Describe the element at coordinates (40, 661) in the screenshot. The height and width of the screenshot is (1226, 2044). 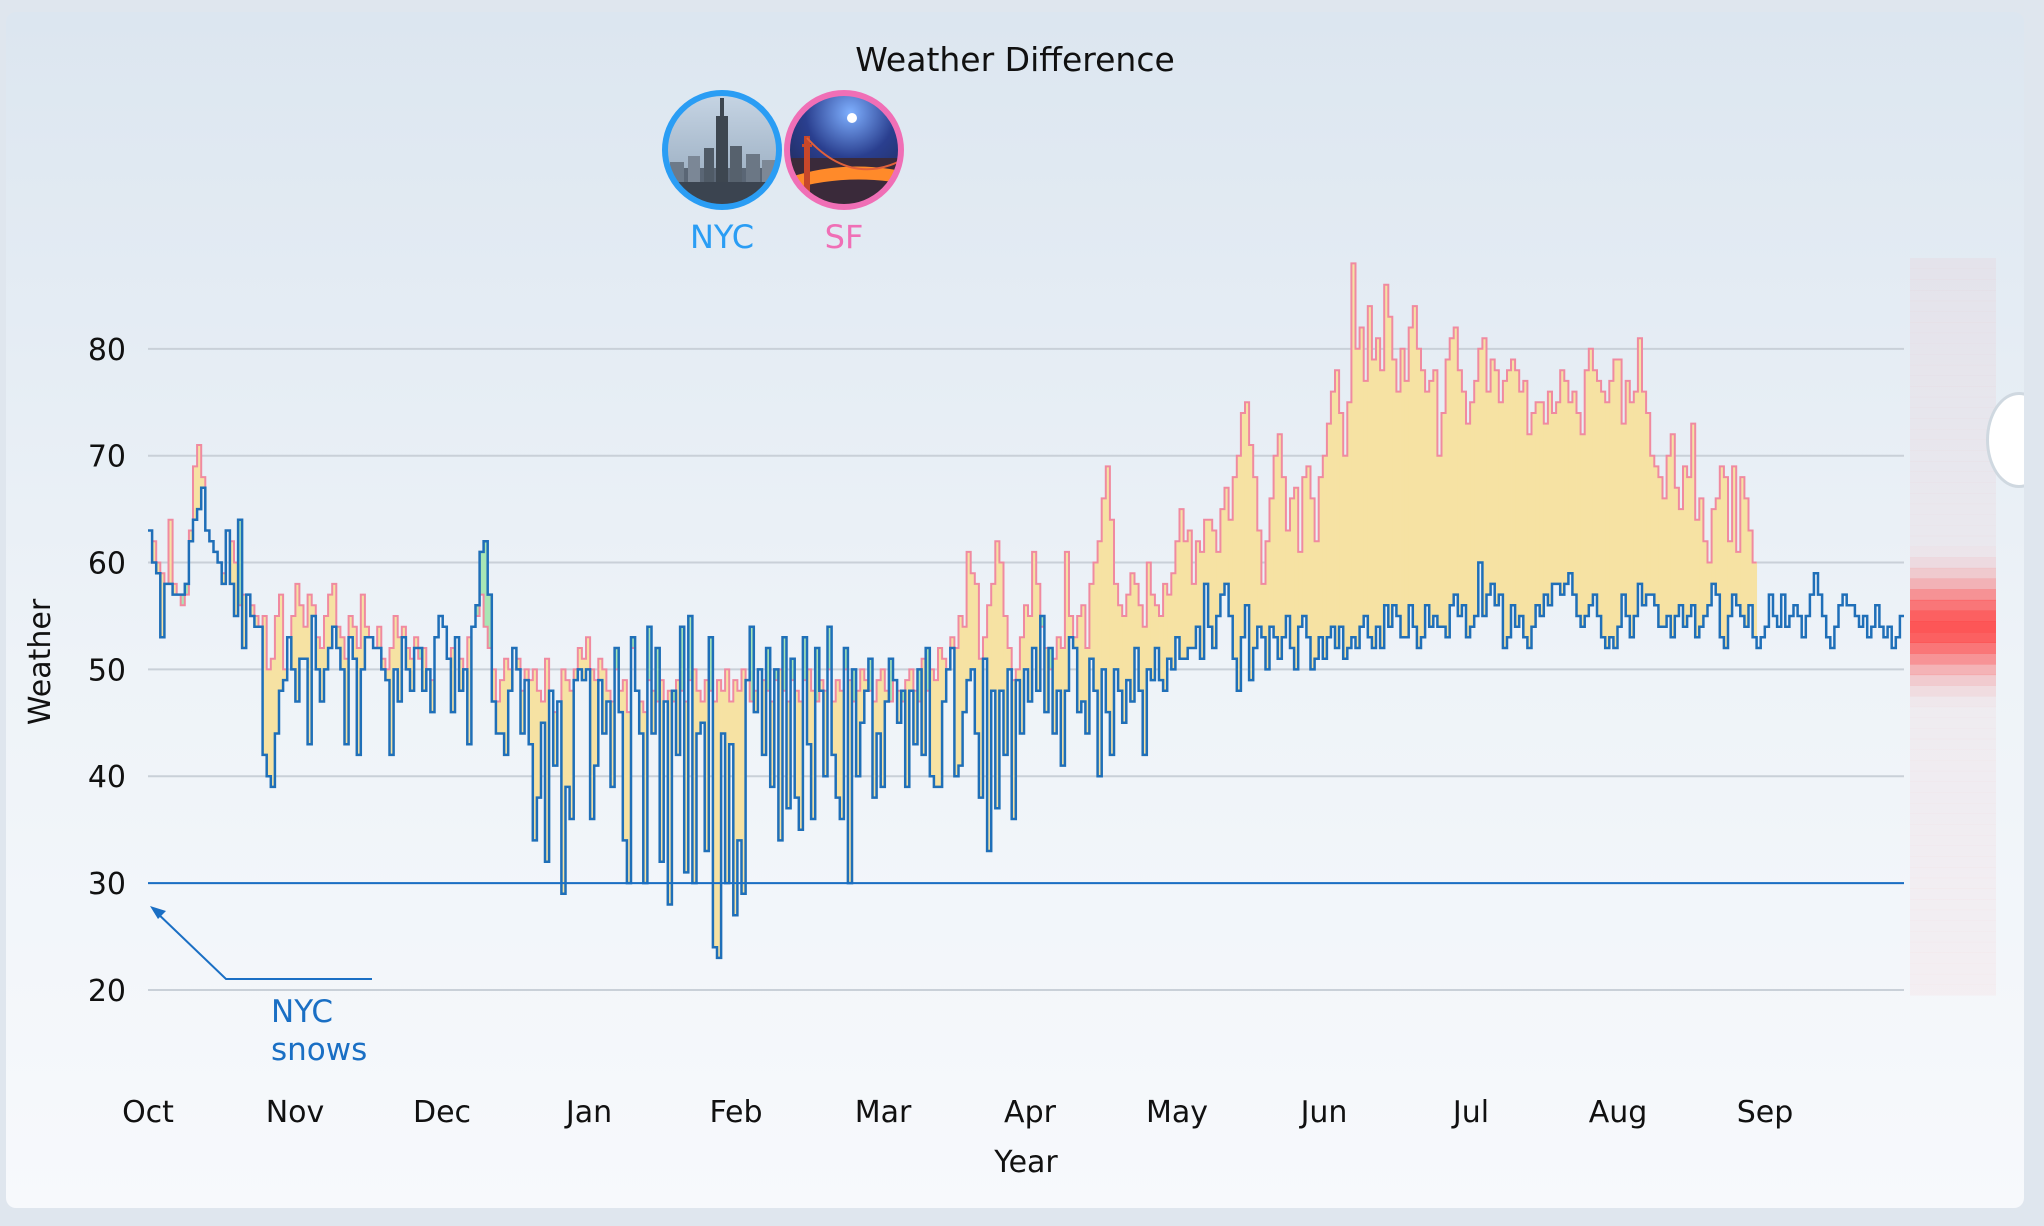
I see `y-axis-label: Weather` at that location.